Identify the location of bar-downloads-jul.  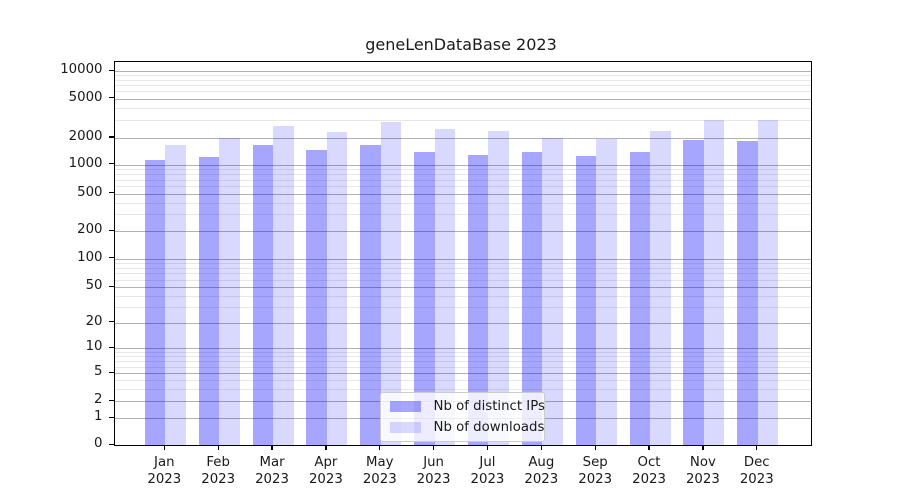
(498, 288).